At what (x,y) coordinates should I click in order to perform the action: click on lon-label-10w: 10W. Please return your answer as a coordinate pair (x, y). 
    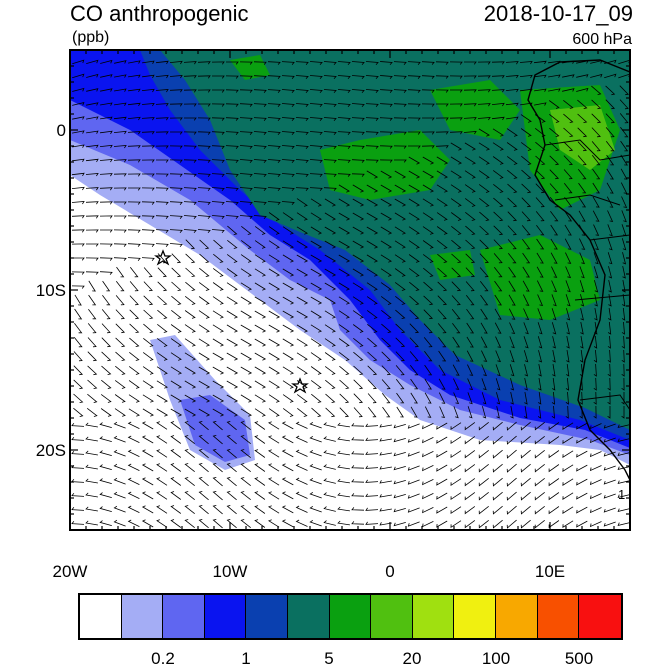
    Looking at the image, I should click on (230, 571).